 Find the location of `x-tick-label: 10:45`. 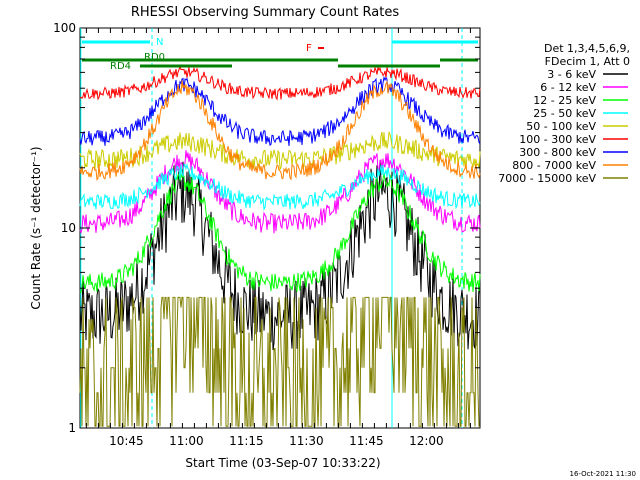

x-tick-label: 10:45 is located at coordinates (126, 441).